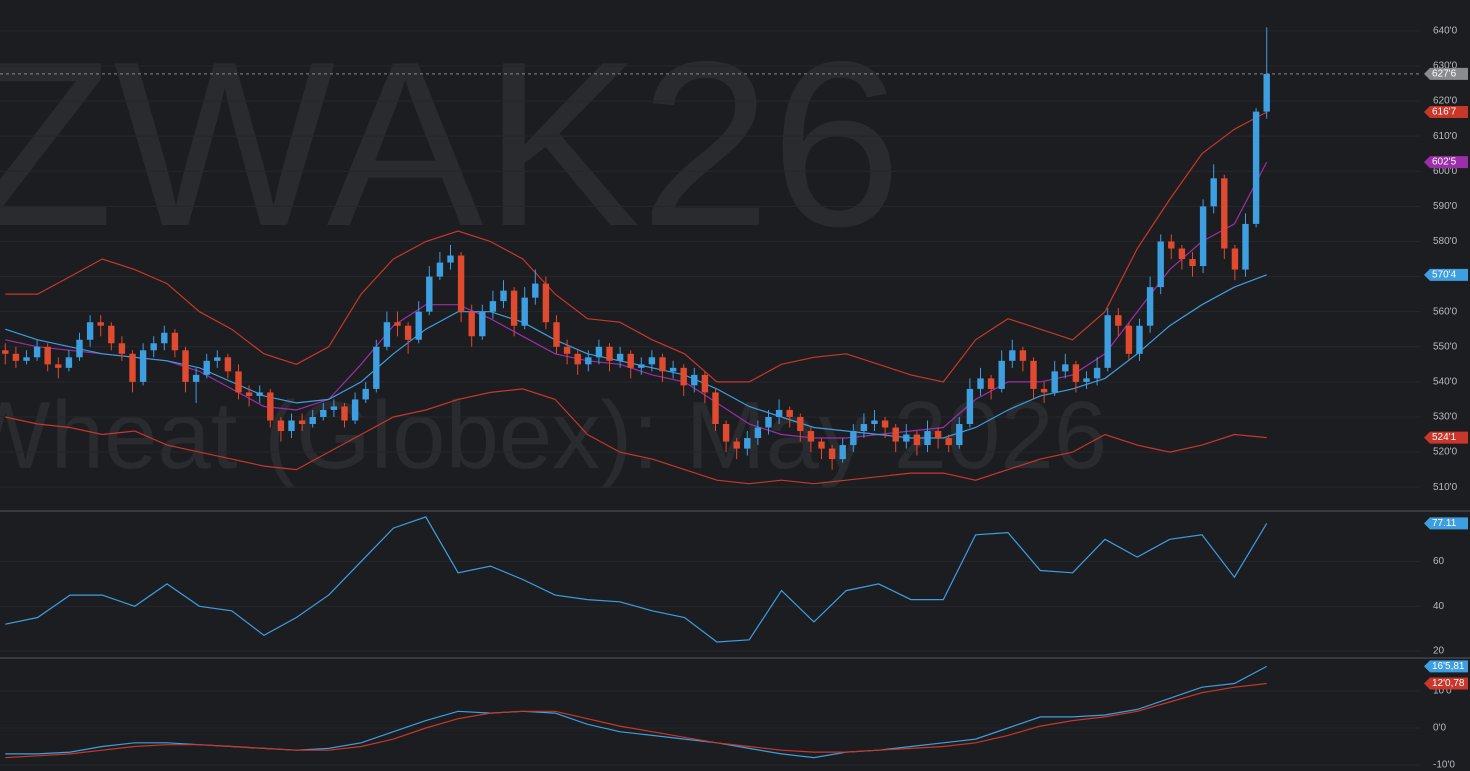 The height and width of the screenshot is (771, 1470). I want to click on y-tick-label: -10'0, so click(1444, 765).